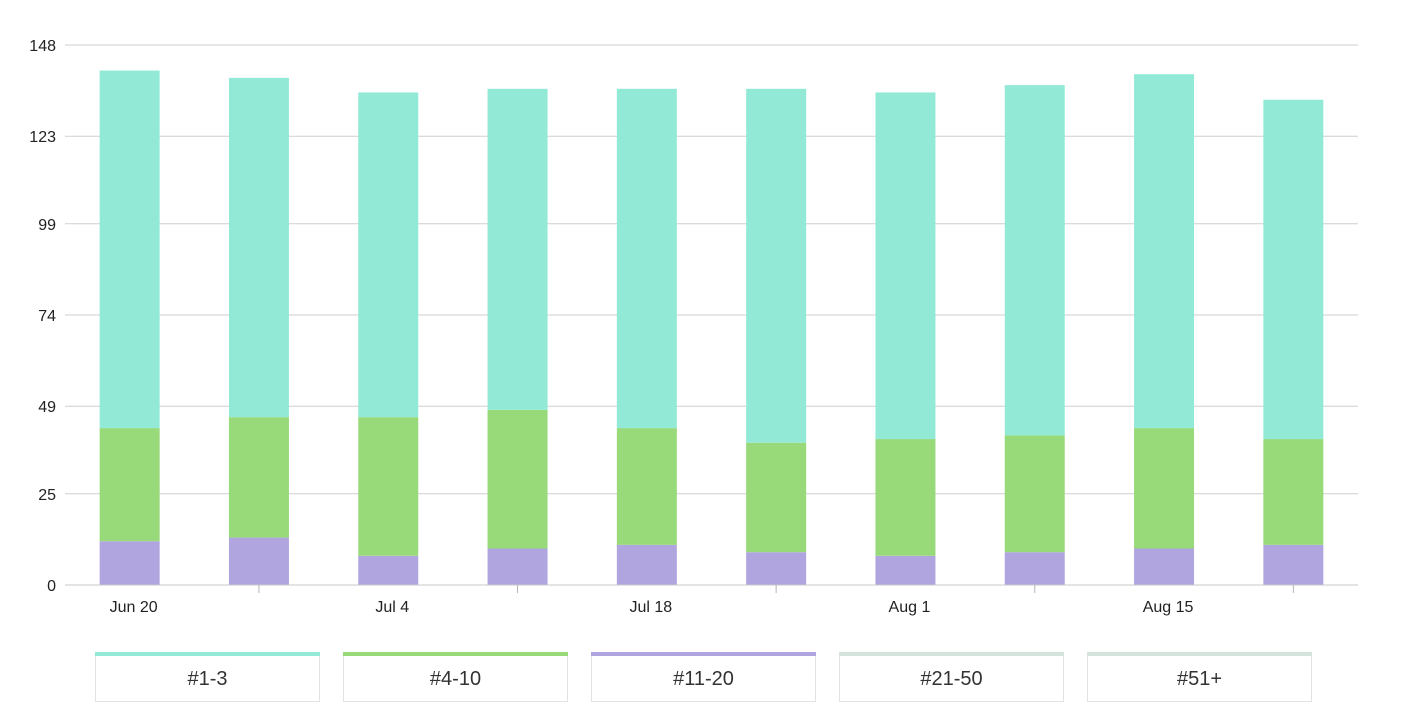  Describe the element at coordinates (650, 607) in the screenshot. I see `x-tick-label: Jul 18` at that location.